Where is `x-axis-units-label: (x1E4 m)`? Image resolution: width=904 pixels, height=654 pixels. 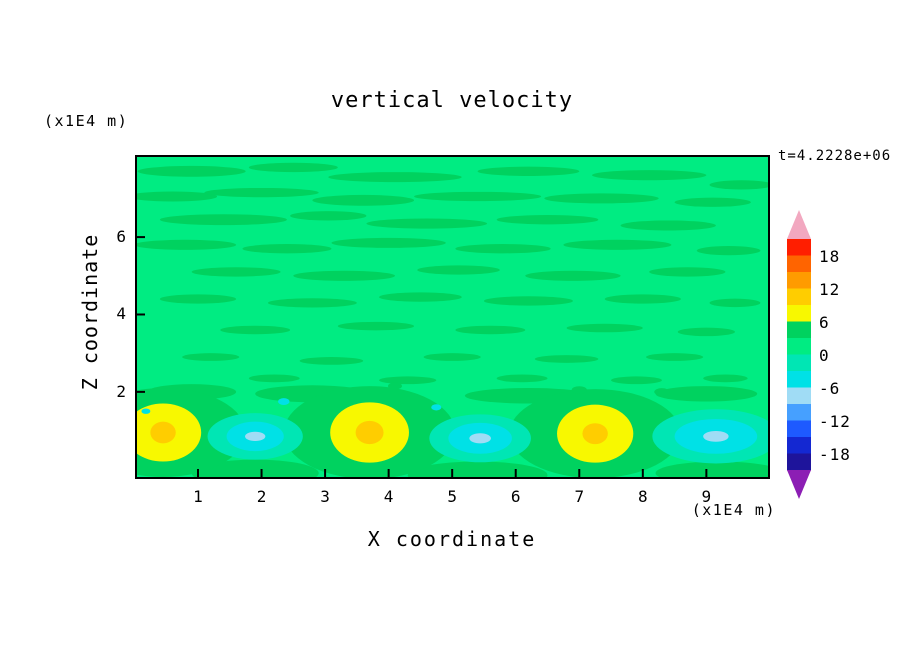
x-axis-units-label: (x1E4 m) is located at coordinates (733, 510).